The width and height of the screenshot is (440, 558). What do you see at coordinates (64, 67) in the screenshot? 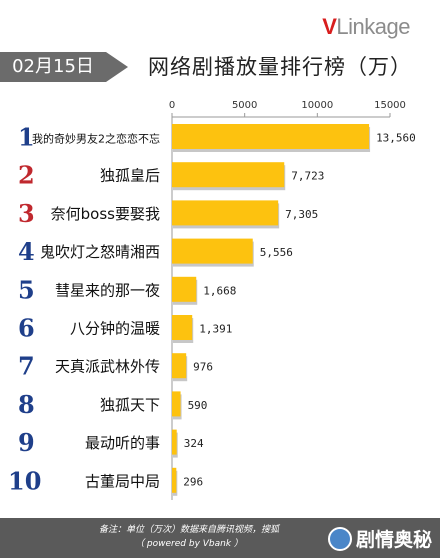
I see `date-badge: 02月15日` at bounding box center [64, 67].